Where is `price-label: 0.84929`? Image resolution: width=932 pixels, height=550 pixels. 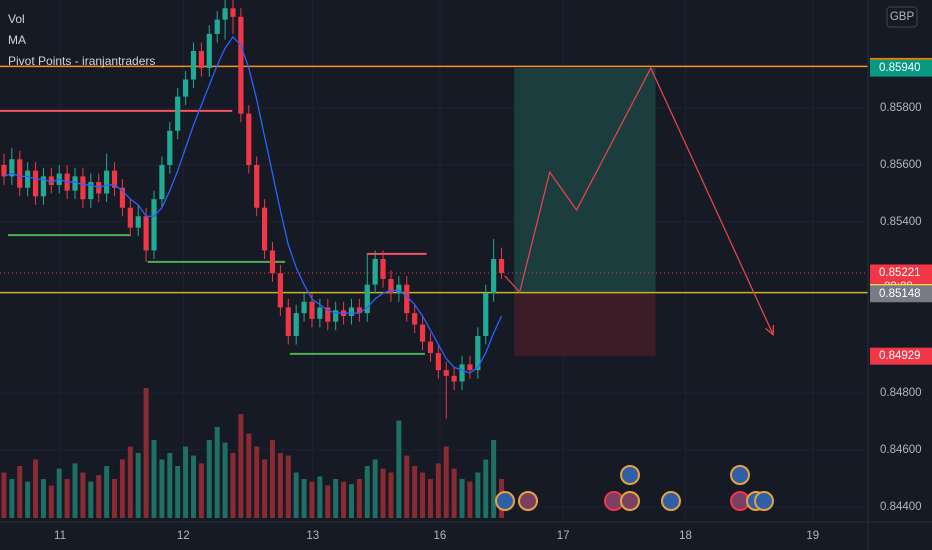 price-label: 0.84929 is located at coordinates (900, 356).